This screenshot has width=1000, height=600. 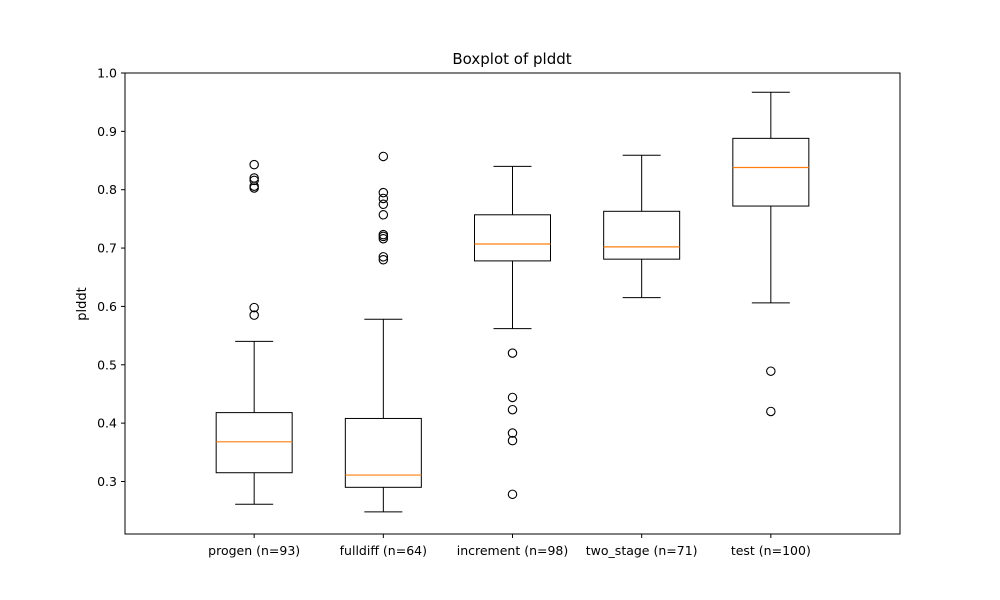 I want to click on y-tick-label: 0.5, so click(x=107, y=364).